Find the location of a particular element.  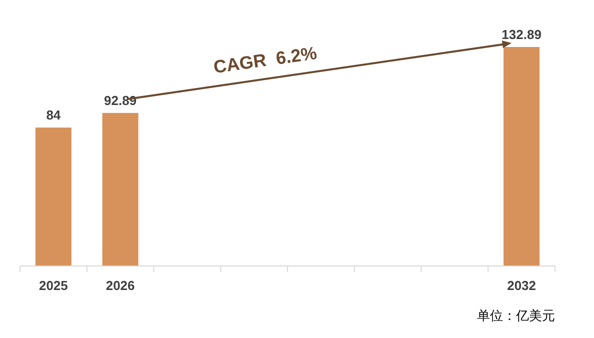

x-tick-label: 2026 is located at coordinates (120, 285).